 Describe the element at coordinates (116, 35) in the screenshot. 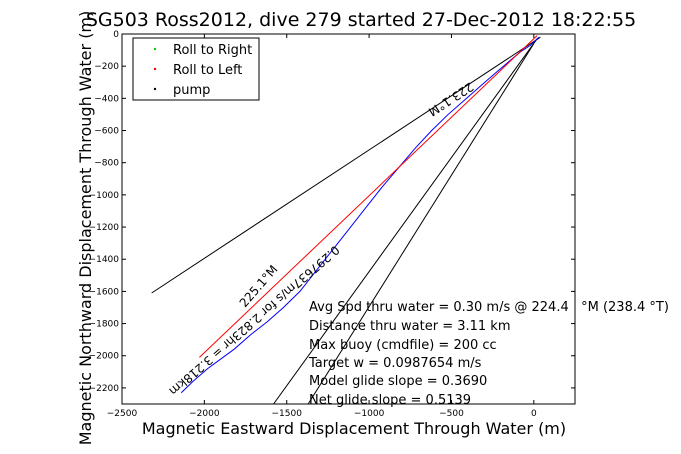

I see `y-tick-label: 0` at that location.